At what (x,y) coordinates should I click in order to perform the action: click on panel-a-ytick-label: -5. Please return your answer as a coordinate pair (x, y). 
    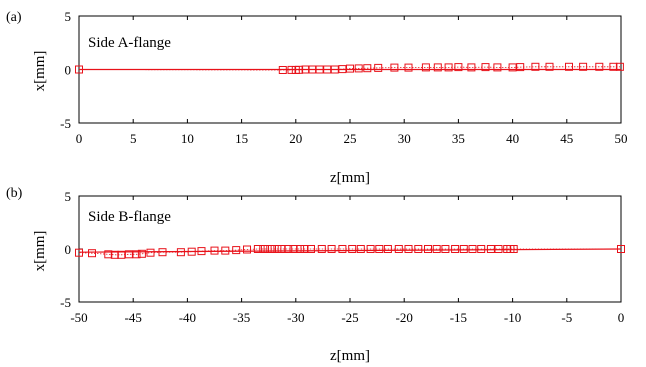
    Looking at the image, I should click on (65, 123).